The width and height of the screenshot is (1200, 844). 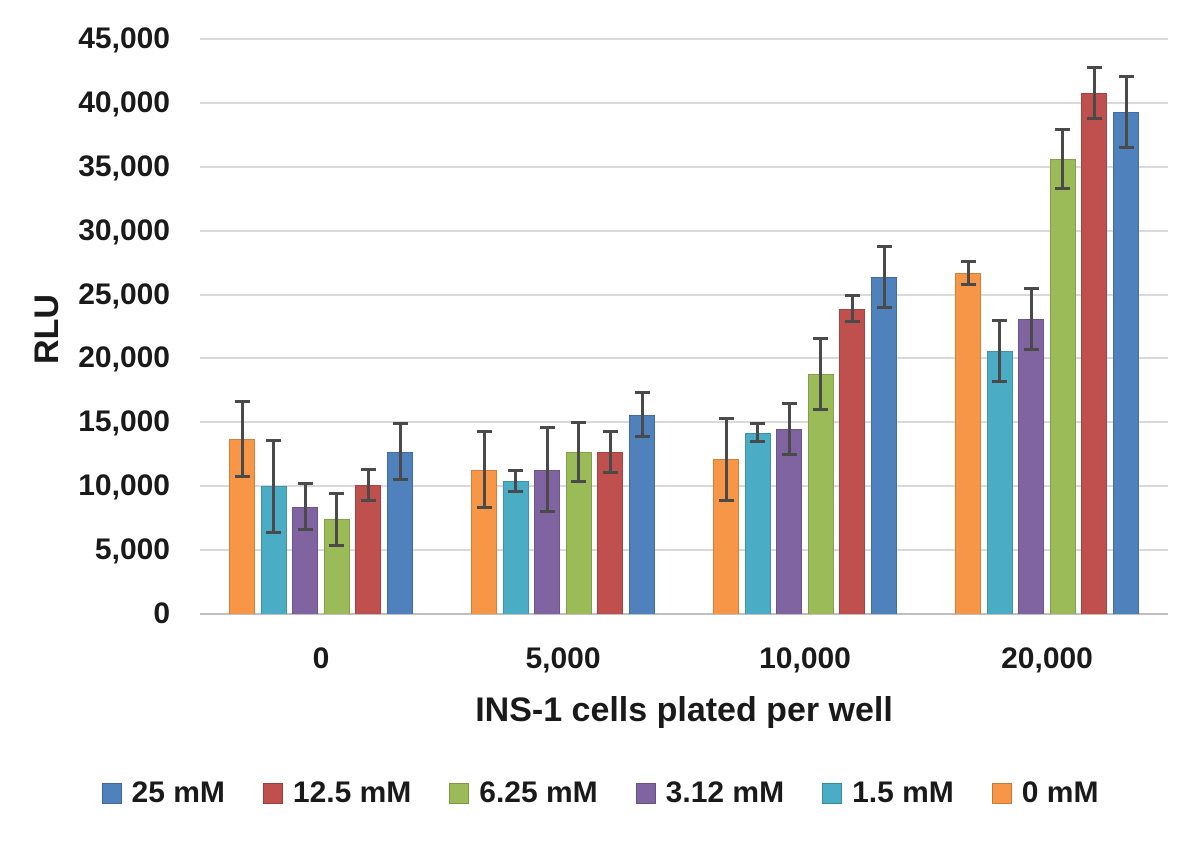 What do you see at coordinates (321, 658) in the screenshot?
I see `x-axis-tick-label: 0` at bounding box center [321, 658].